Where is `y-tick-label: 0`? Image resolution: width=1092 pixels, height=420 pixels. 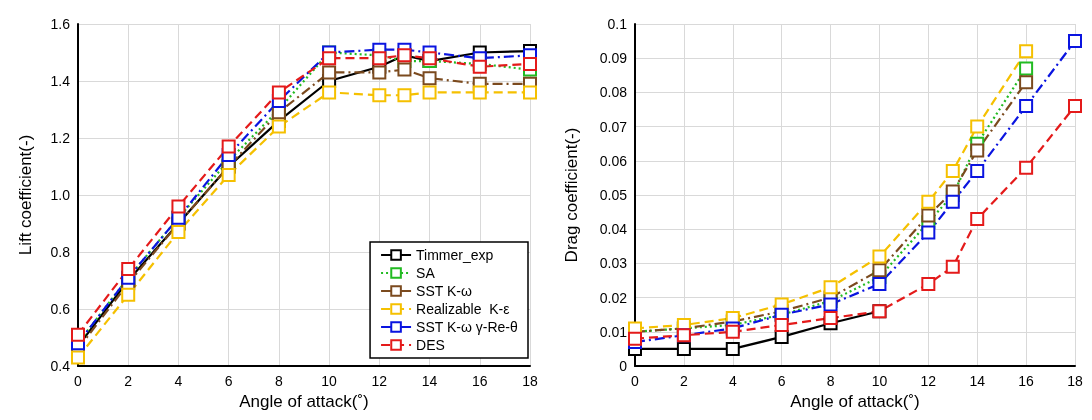
y-tick-label: 0 is located at coordinates (623, 366).